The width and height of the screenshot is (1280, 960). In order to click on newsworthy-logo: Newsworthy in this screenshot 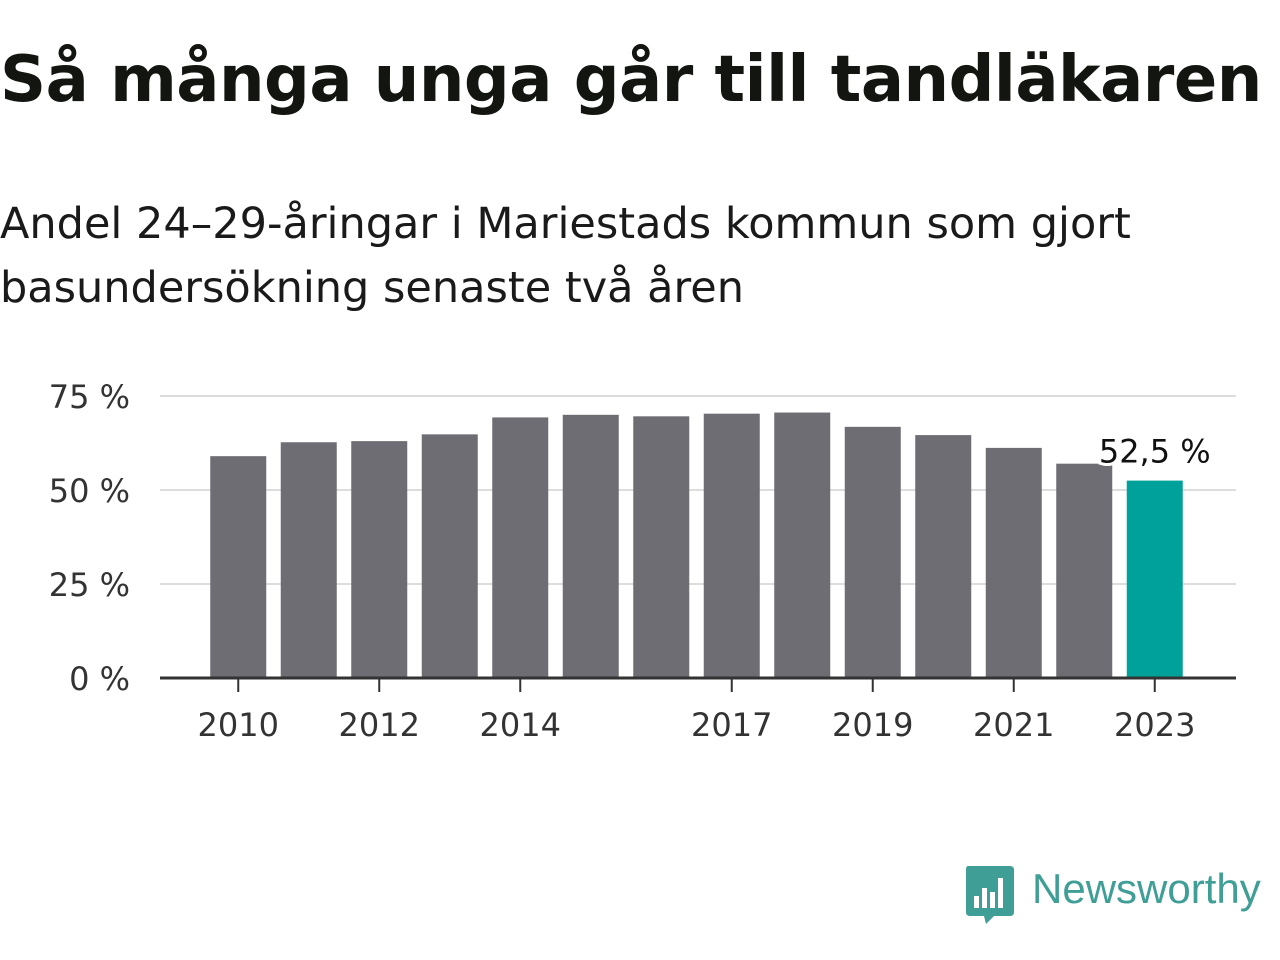, I will do `click(1120, 894)`.